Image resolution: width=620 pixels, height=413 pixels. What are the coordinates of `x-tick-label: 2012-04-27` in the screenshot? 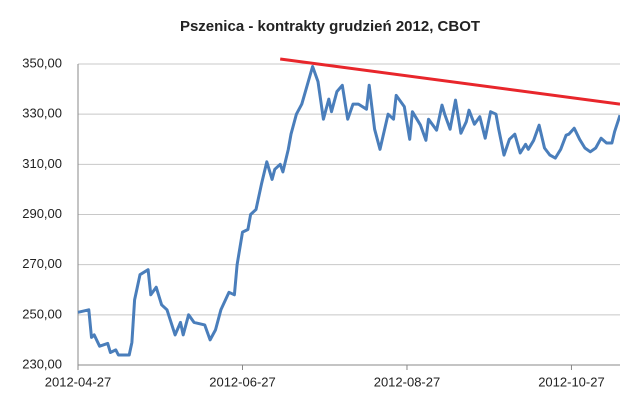 It's located at (78, 381).